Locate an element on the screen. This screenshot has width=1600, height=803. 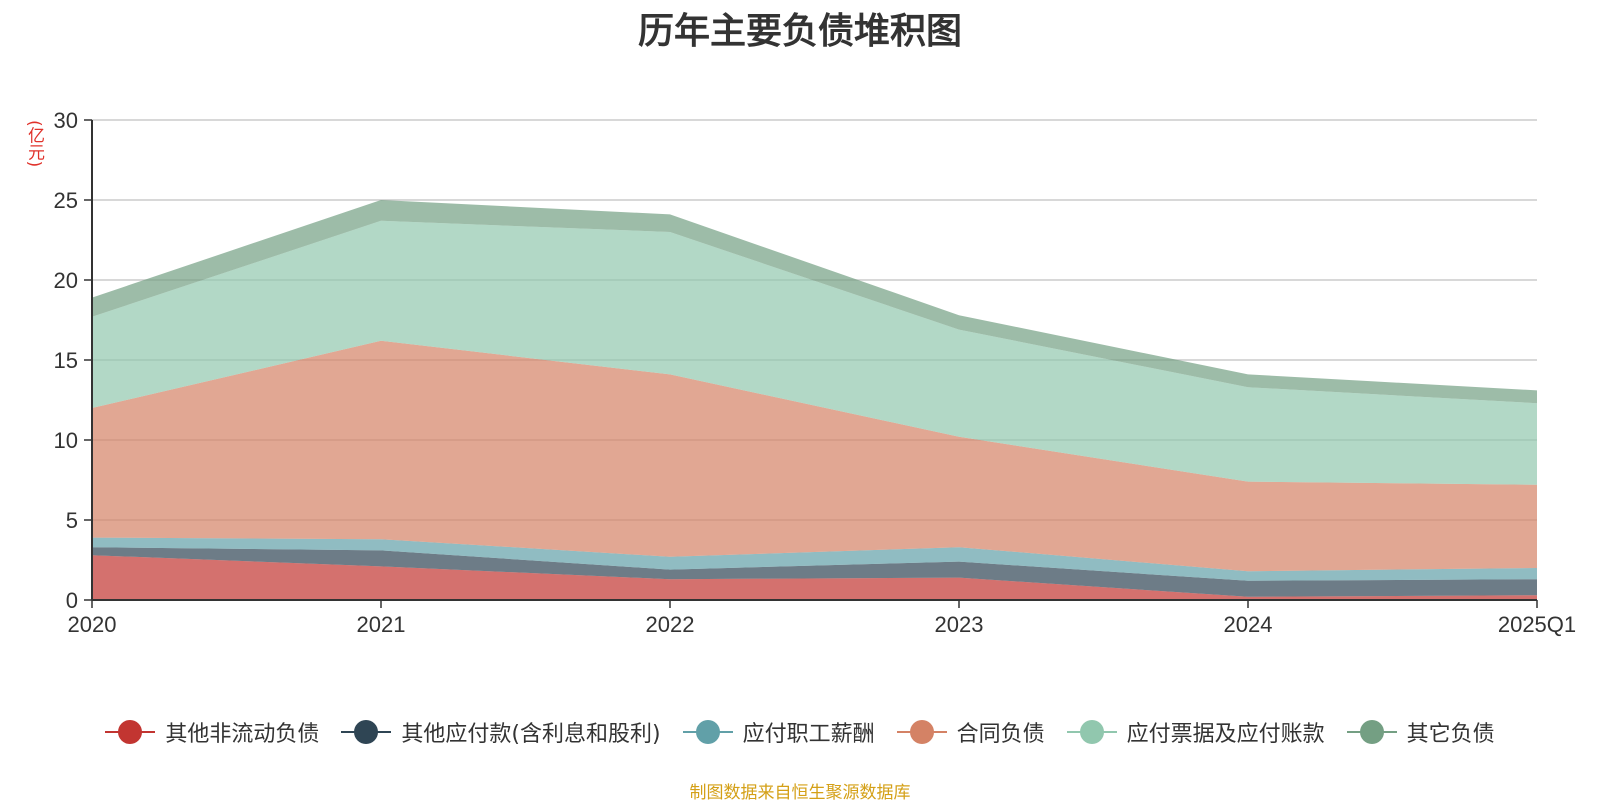
y-tick-label: 0 is located at coordinates (72, 600).